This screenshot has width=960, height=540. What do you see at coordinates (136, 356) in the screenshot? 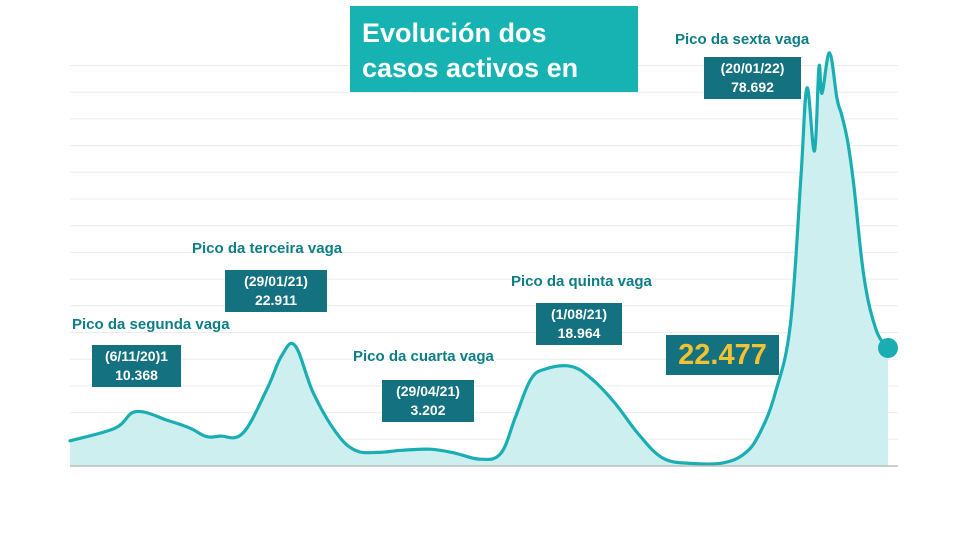
I see `annotation-date: (6/11/20)1` at bounding box center [136, 356].